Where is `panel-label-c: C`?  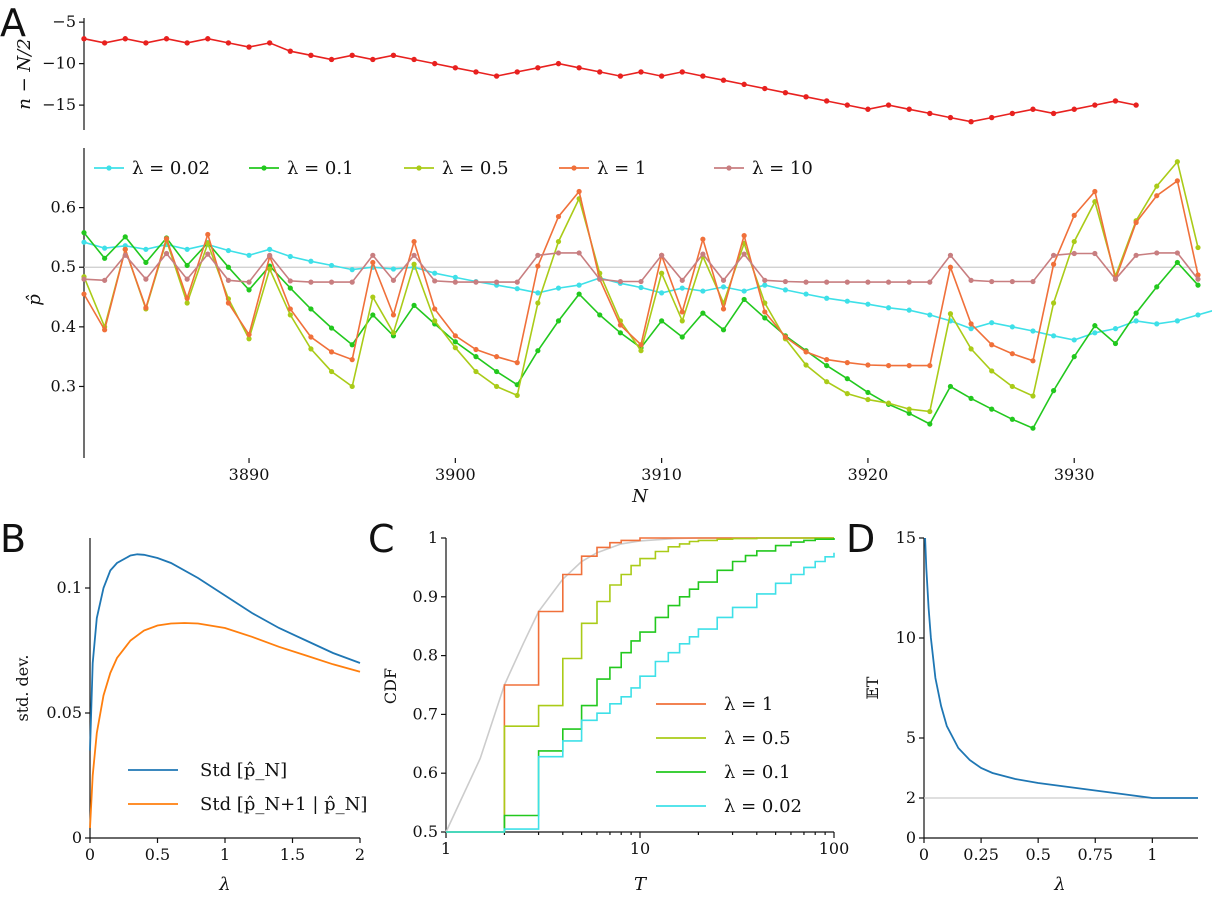 panel-label-c: C is located at coordinates (381, 539).